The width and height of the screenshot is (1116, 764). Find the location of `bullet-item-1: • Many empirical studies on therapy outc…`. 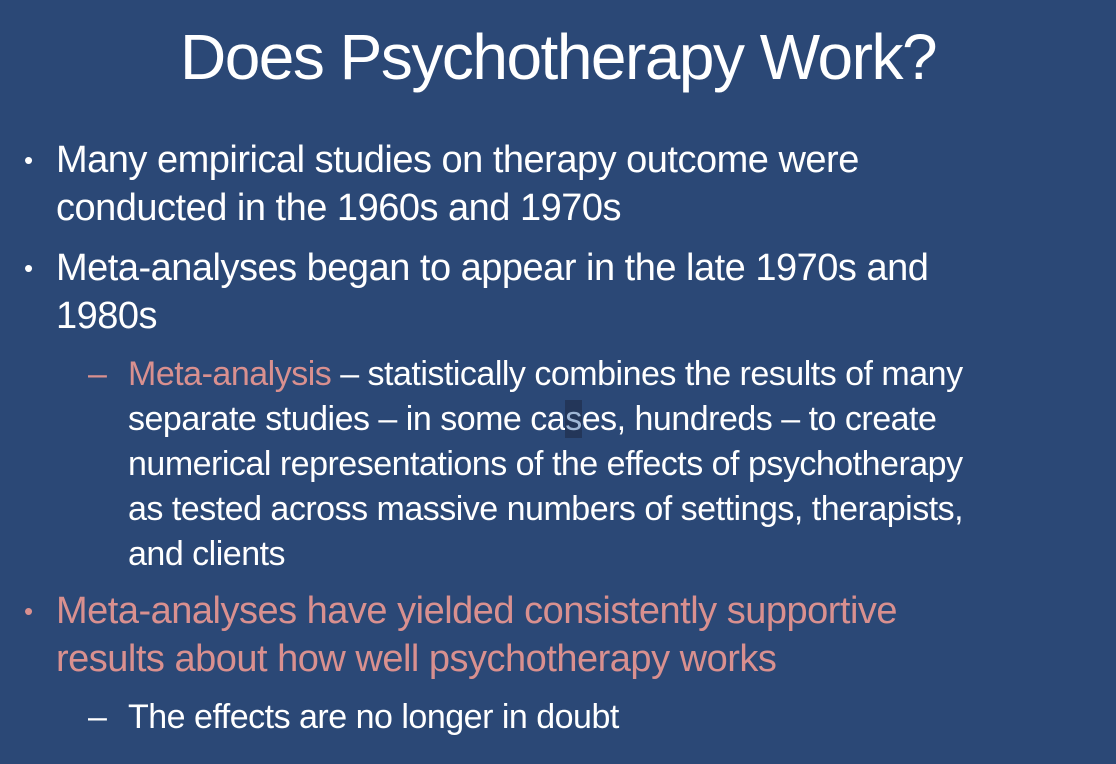

bullet-item-1: • Many empirical studies on therapy outc… is located at coordinates (561, 184).